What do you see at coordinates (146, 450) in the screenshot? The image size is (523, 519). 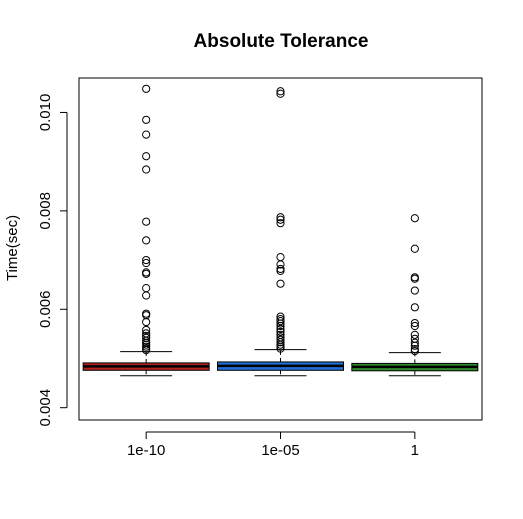 I see `x-tick-label: 1e-10` at bounding box center [146, 450].